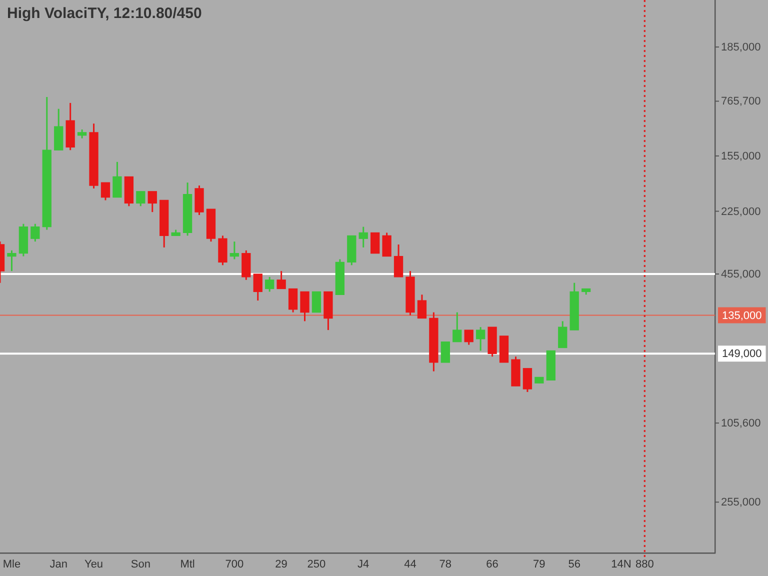 This screenshot has width=768, height=576. Describe the element at coordinates (281, 564) in the screenshot. I see `x-tick-label: 29` at that location.